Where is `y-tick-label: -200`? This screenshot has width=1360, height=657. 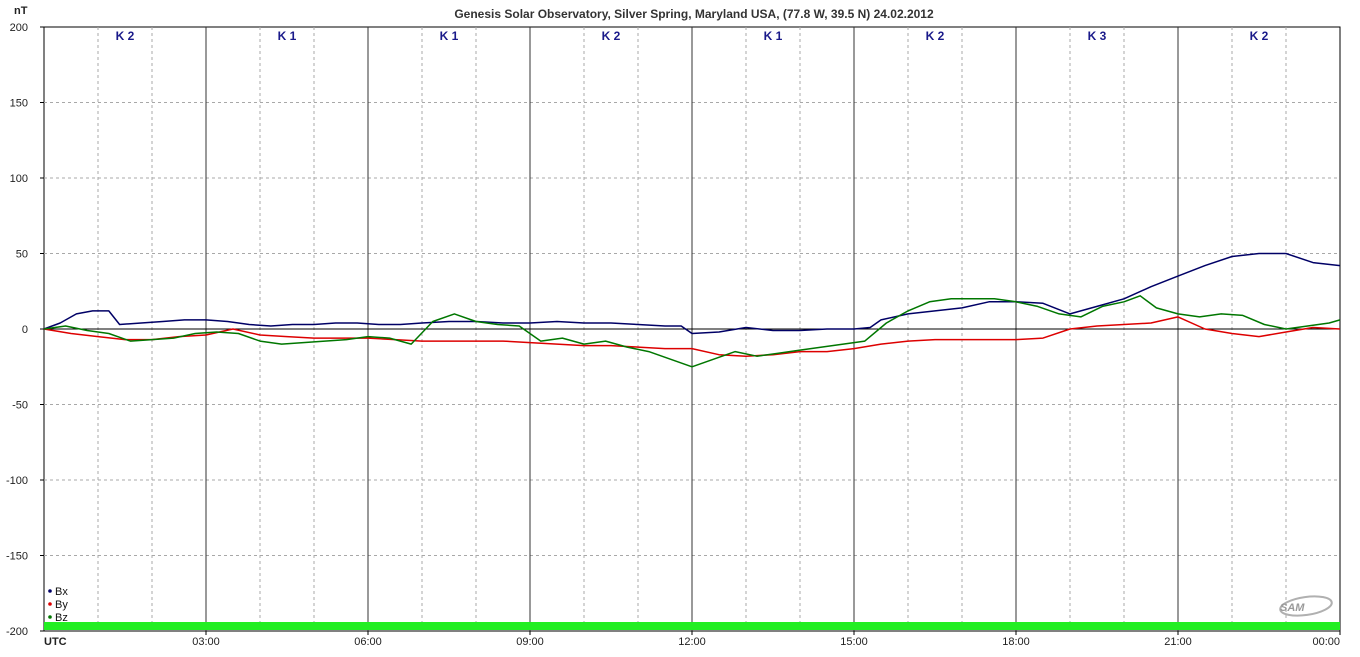
y-tick-label: -200 is located at coordinates (17, 632).